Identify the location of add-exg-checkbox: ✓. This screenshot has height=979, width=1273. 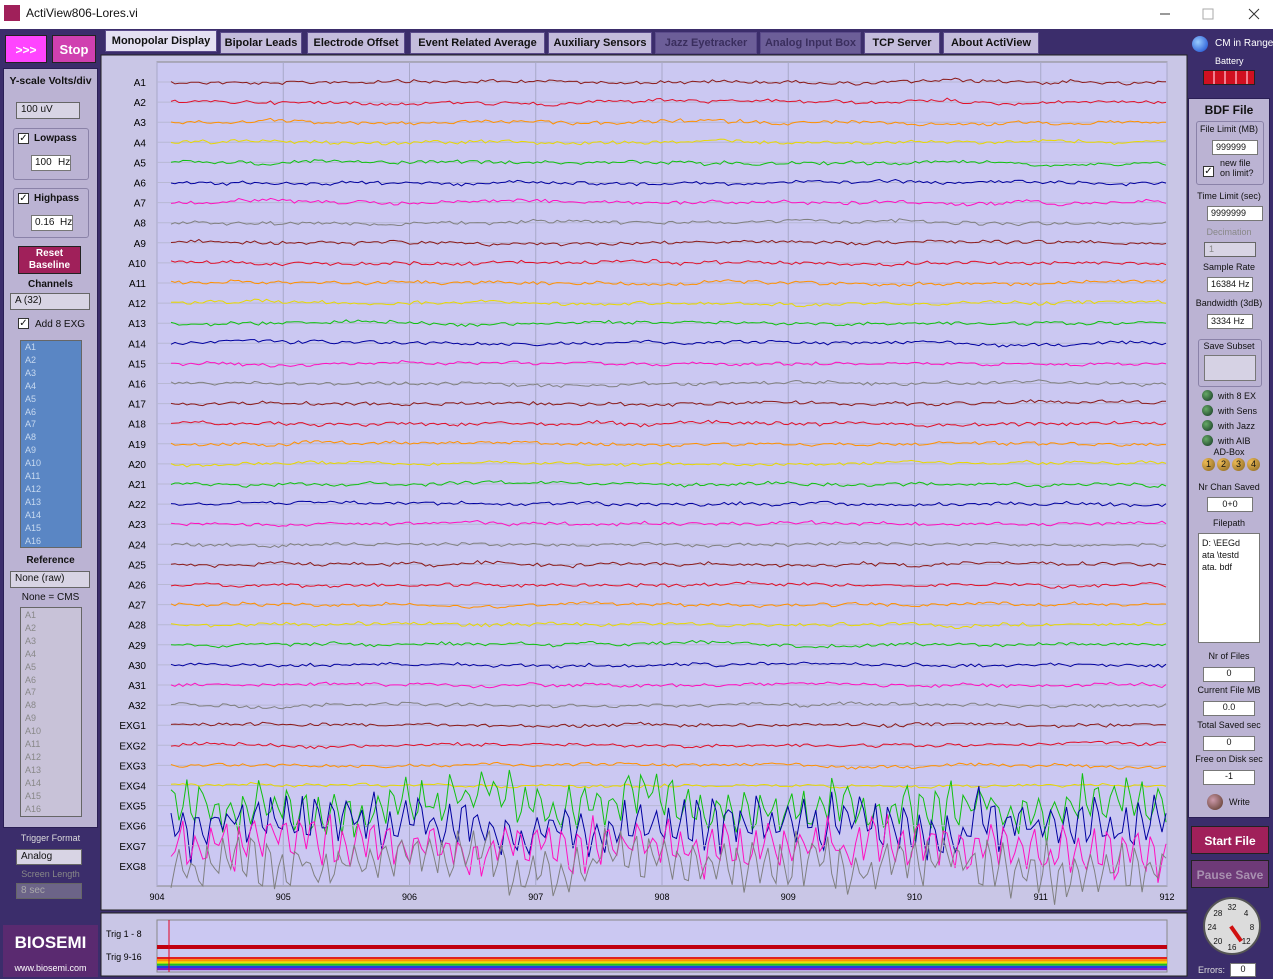
(23, 323).